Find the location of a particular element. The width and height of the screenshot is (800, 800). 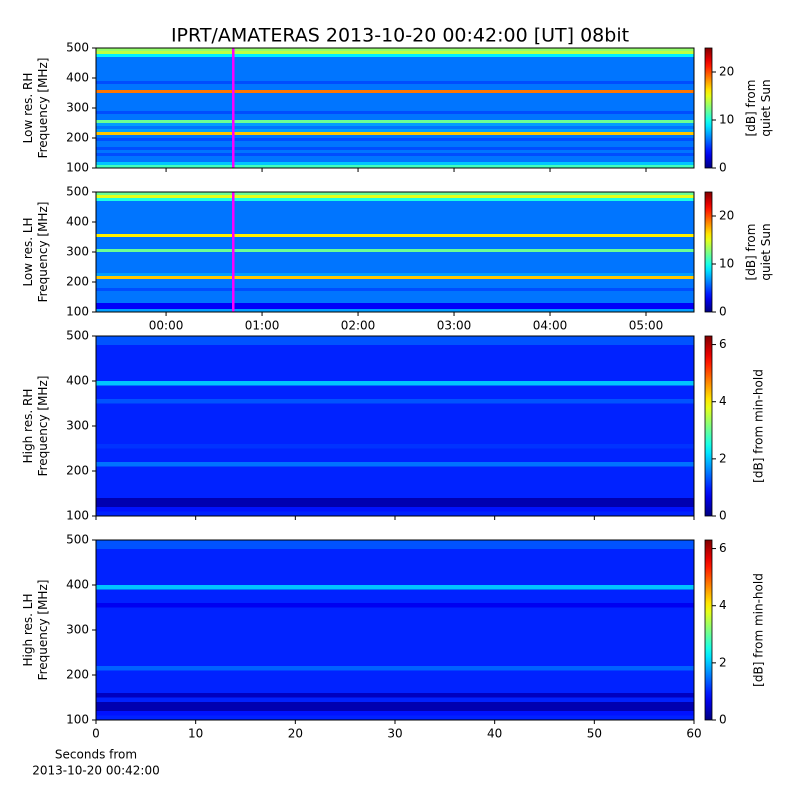

y-axis-label: High res. RH is located at coordinates (28, 426).